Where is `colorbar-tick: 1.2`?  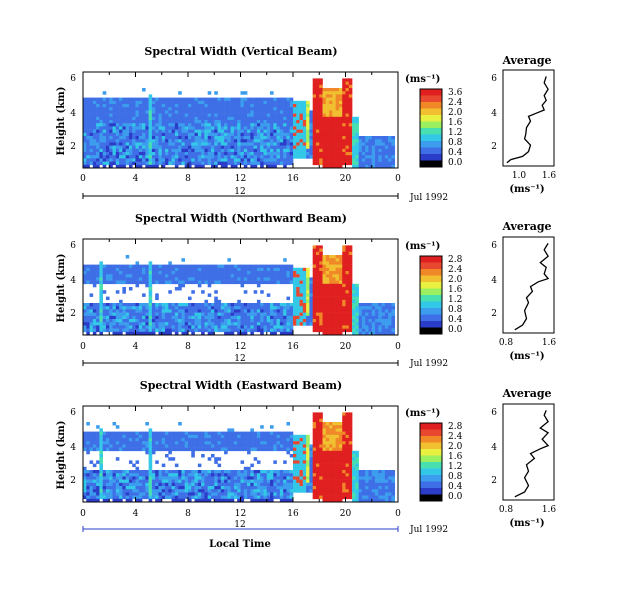
colorbar-tick: 1.2 is located at coordinates (455, 133).